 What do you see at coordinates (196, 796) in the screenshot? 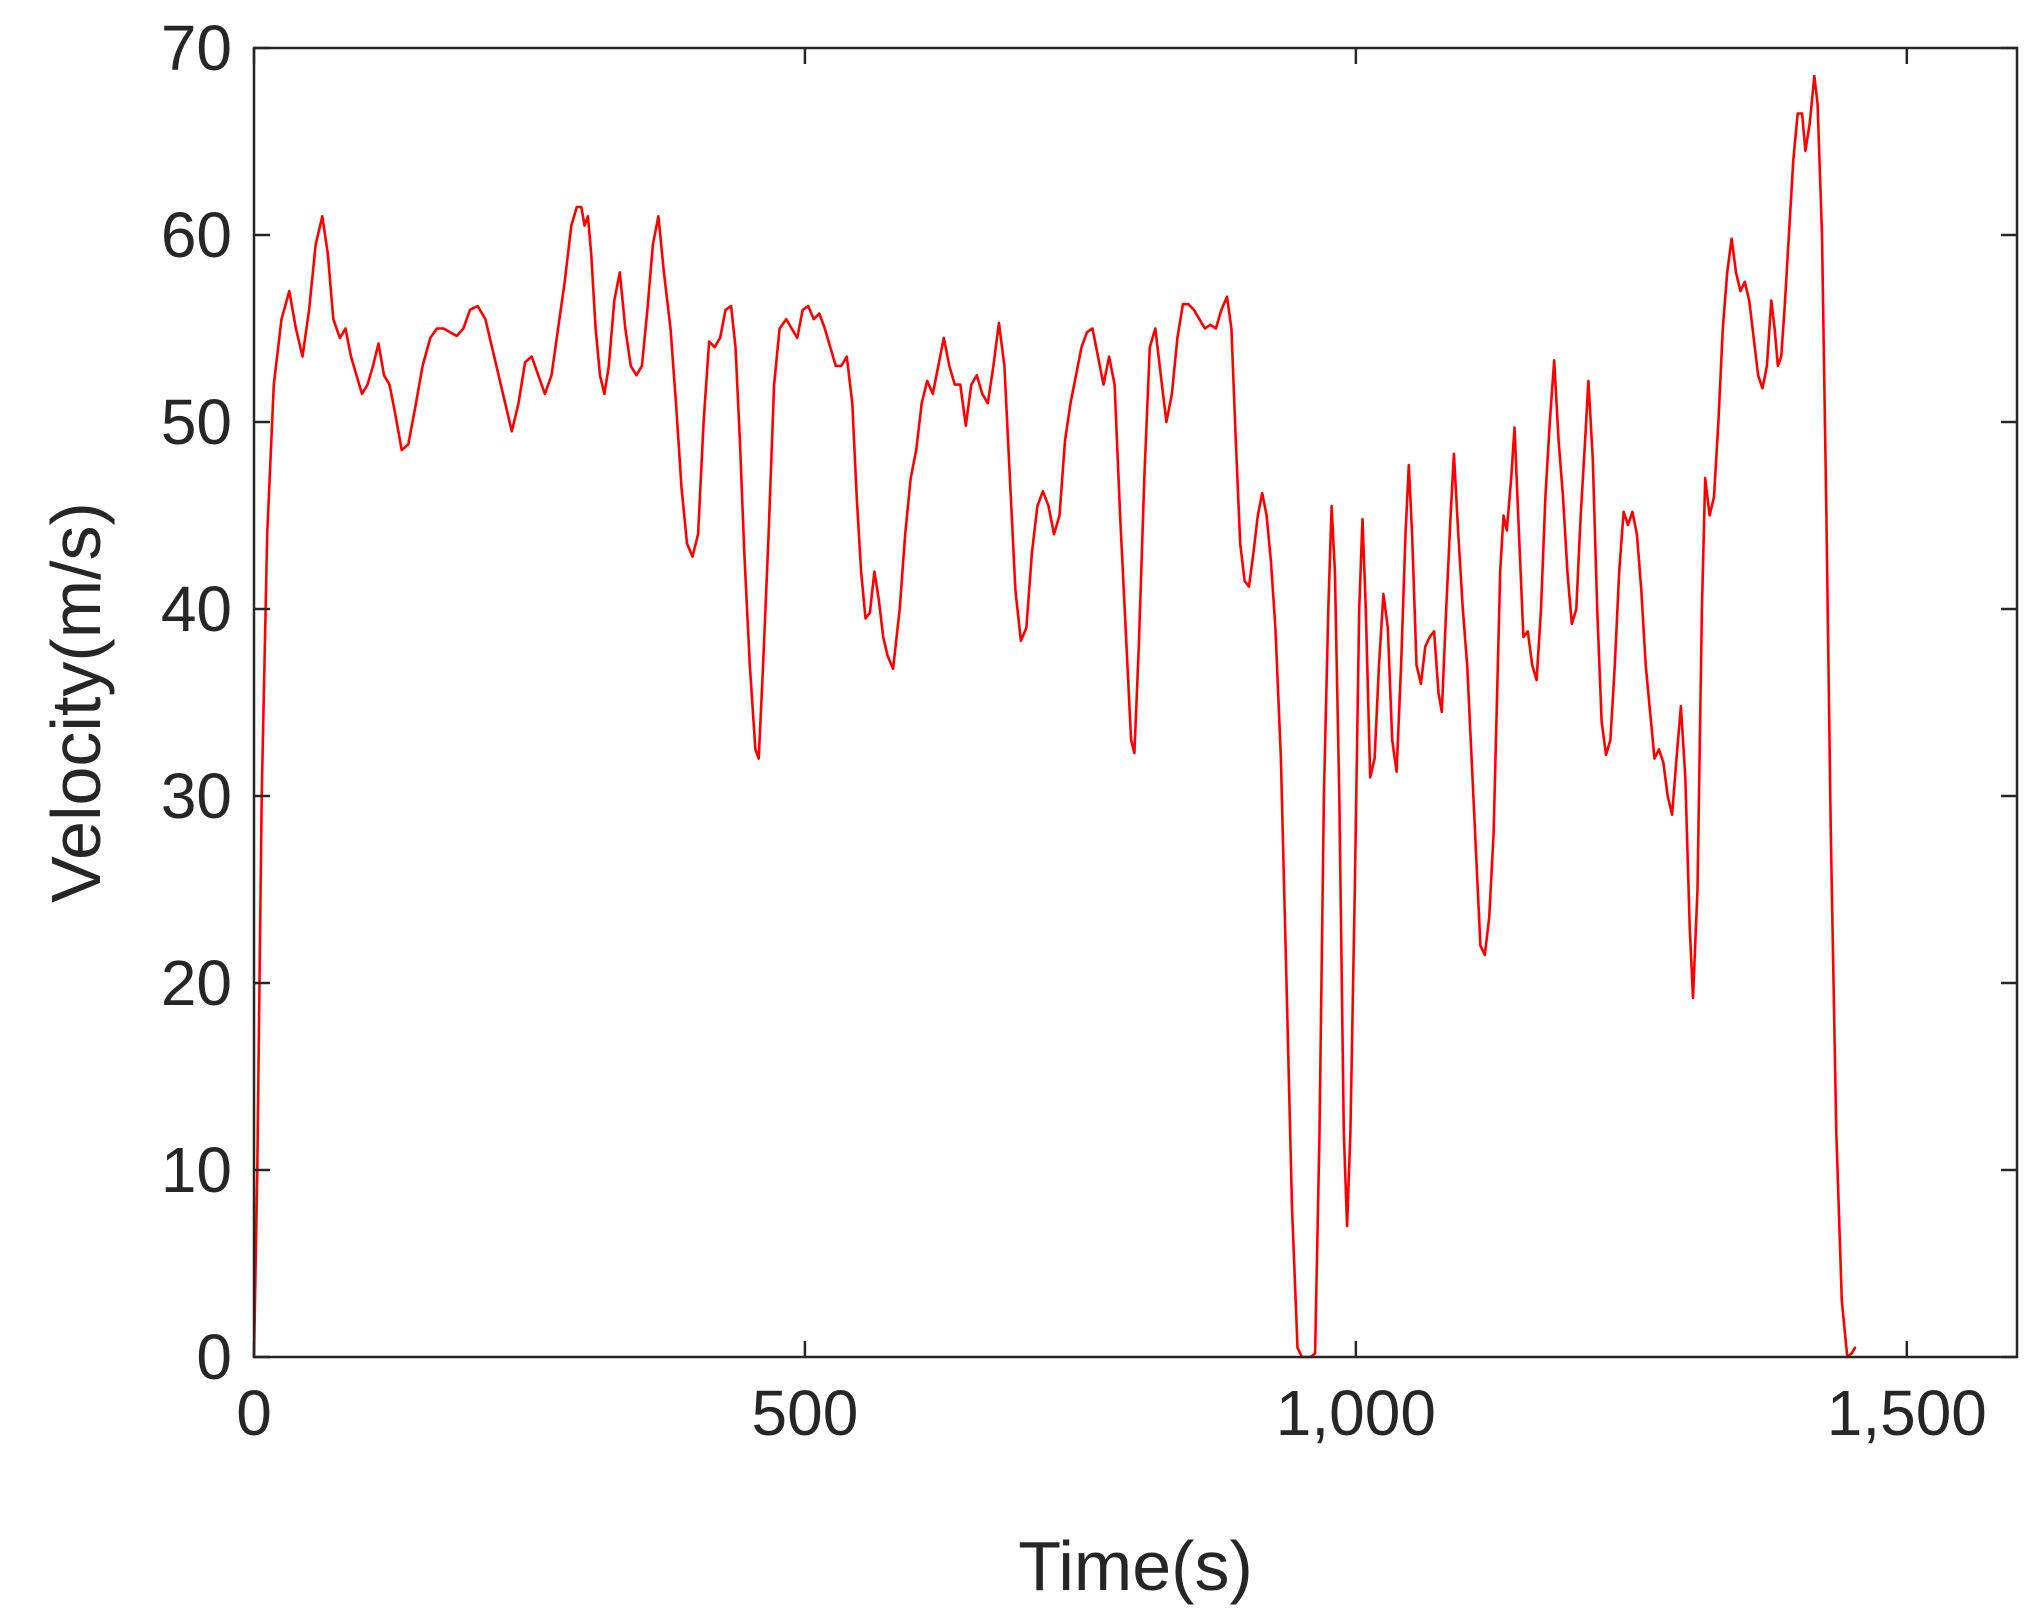
I see `y-tick-label: 30` at bounding box center [196, 796].